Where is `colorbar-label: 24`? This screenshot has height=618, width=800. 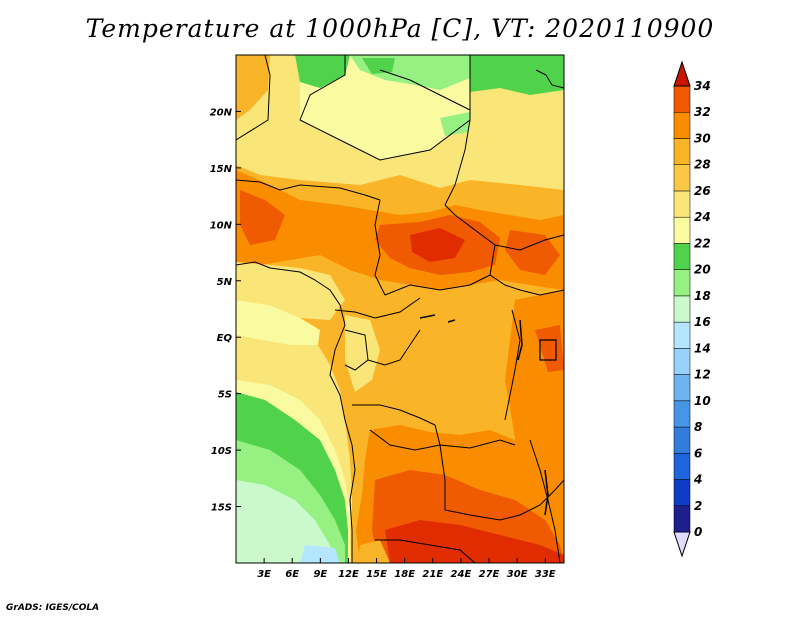
colorbar-label: 24 is located at coordinates (702, 217).